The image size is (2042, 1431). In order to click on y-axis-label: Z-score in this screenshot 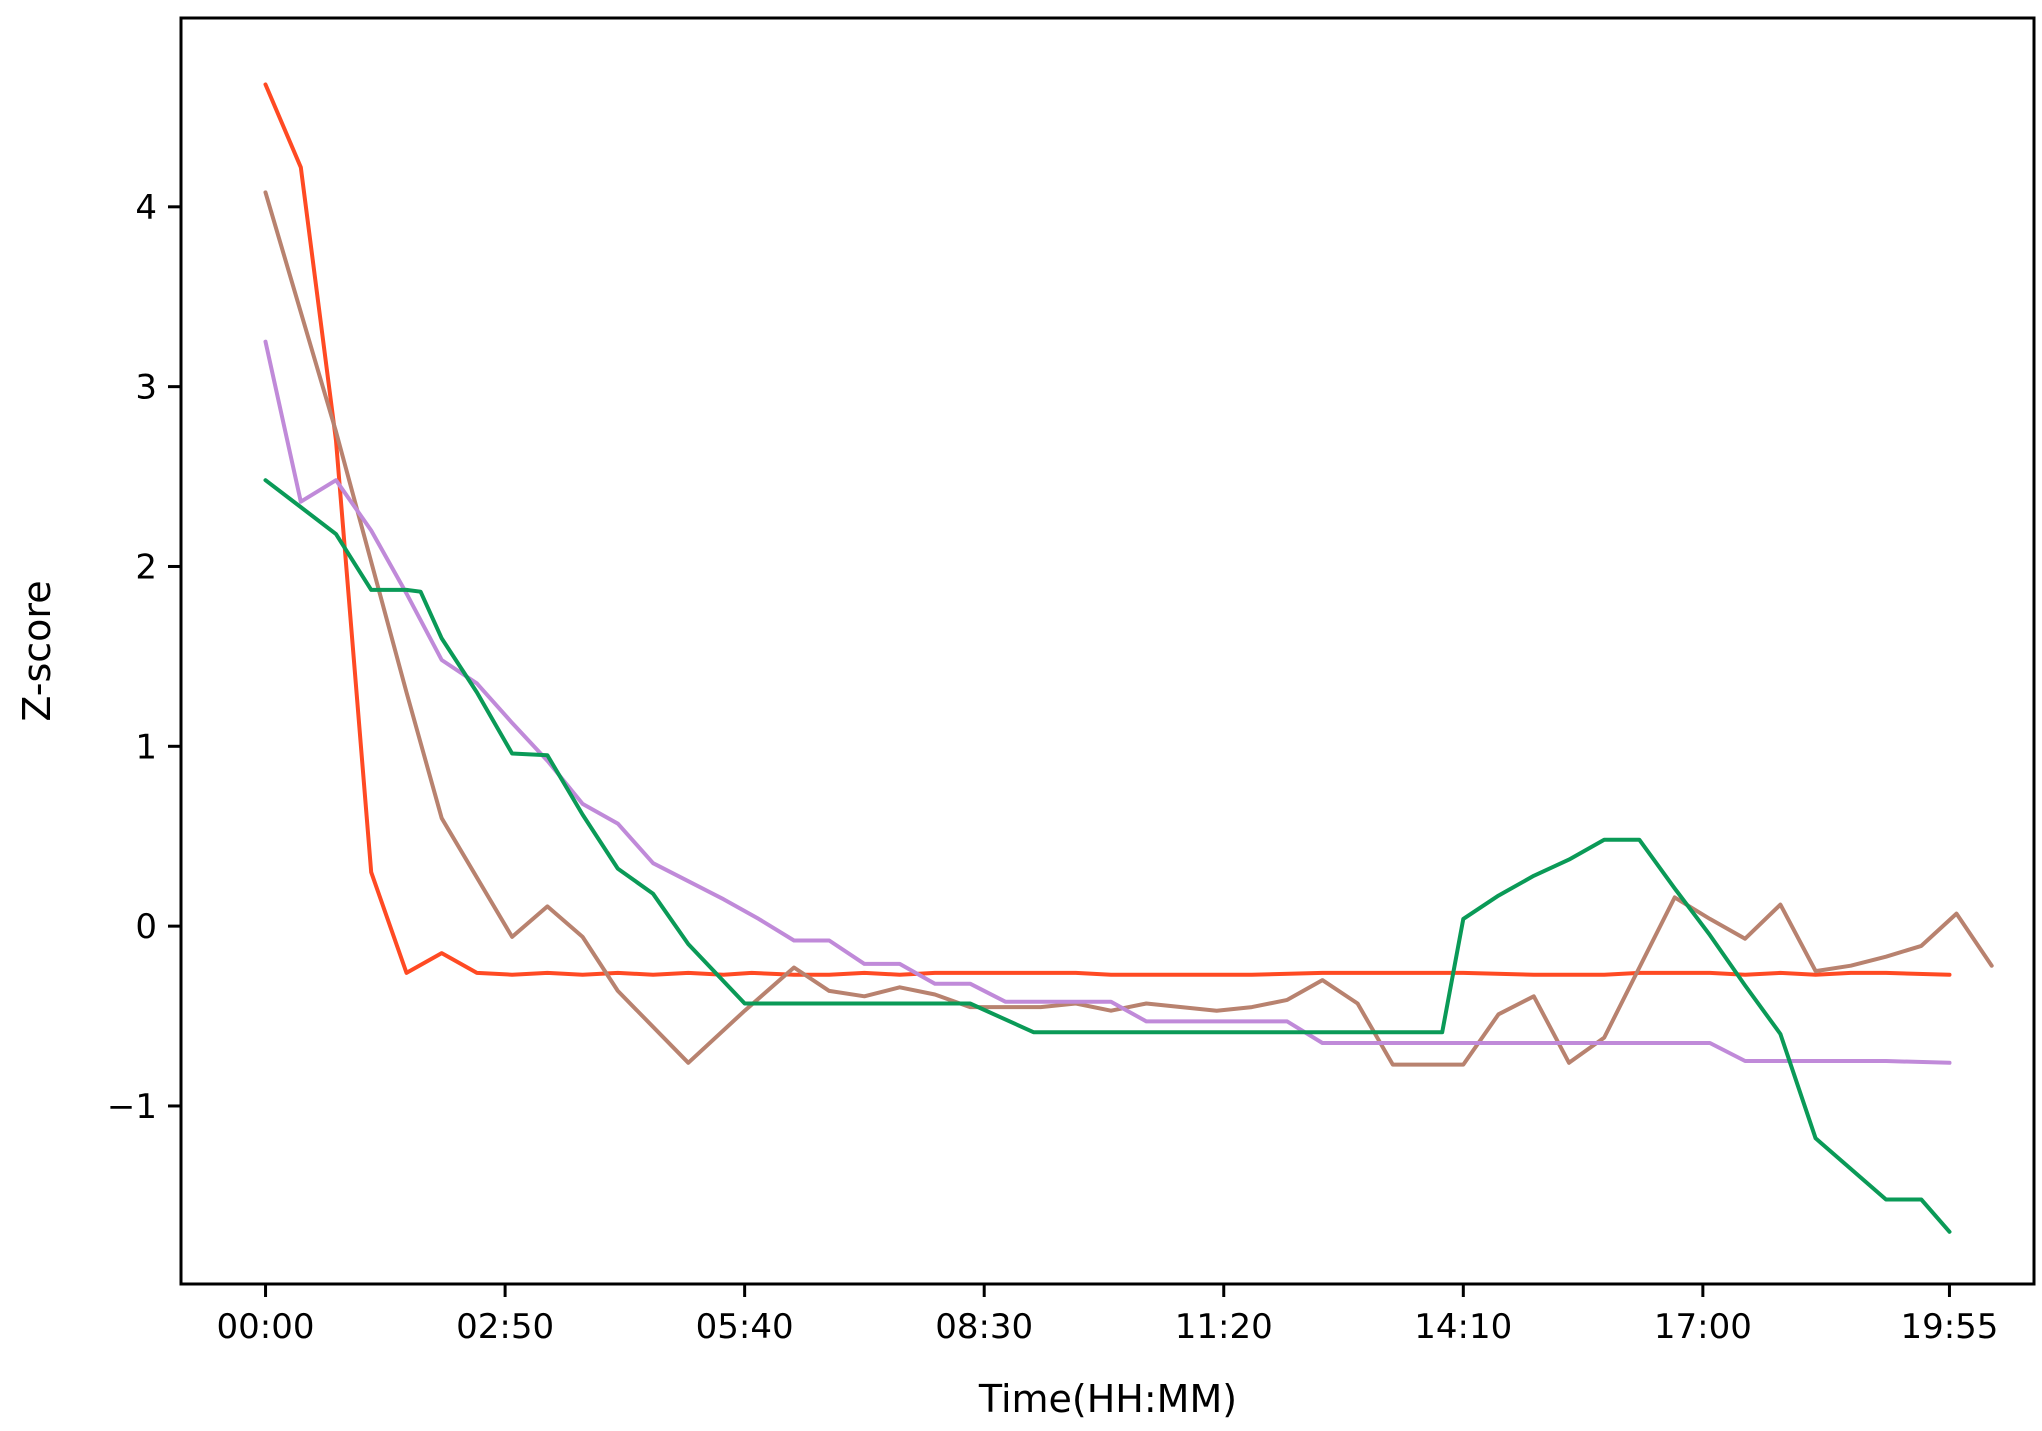, I will do `click(37, 650)`.